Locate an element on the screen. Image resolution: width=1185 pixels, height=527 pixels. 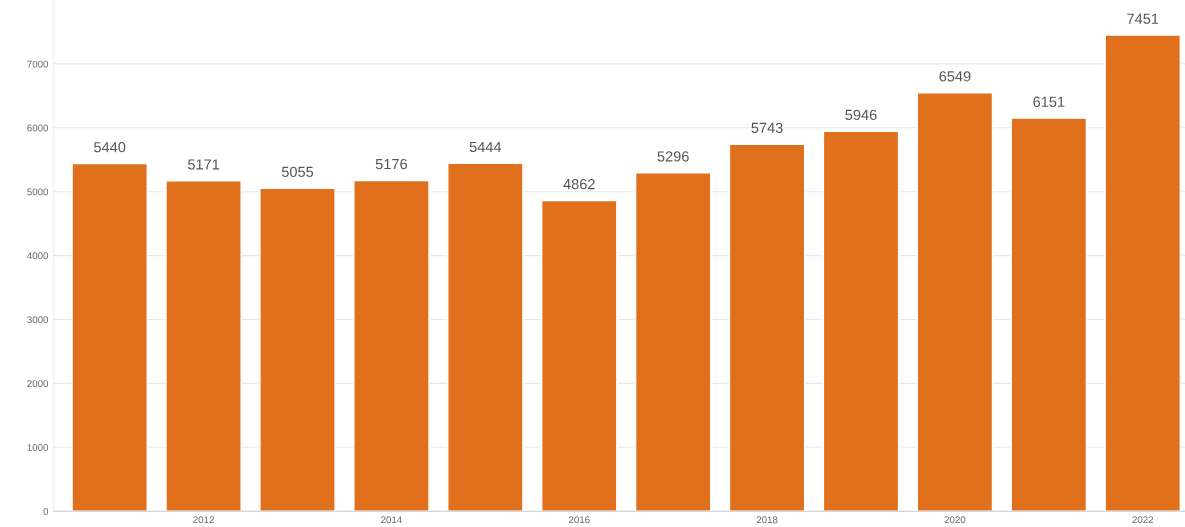
data-label: 5171 is located at coordinates (203, 164).